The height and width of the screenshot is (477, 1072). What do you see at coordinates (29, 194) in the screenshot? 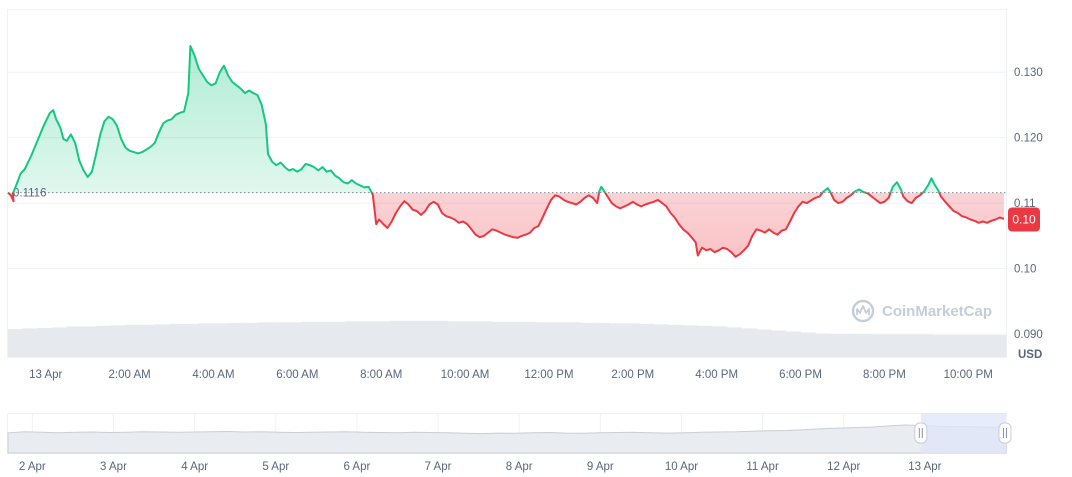
I see `baseline-label: 0.1116` at bounding box center [29, 194].